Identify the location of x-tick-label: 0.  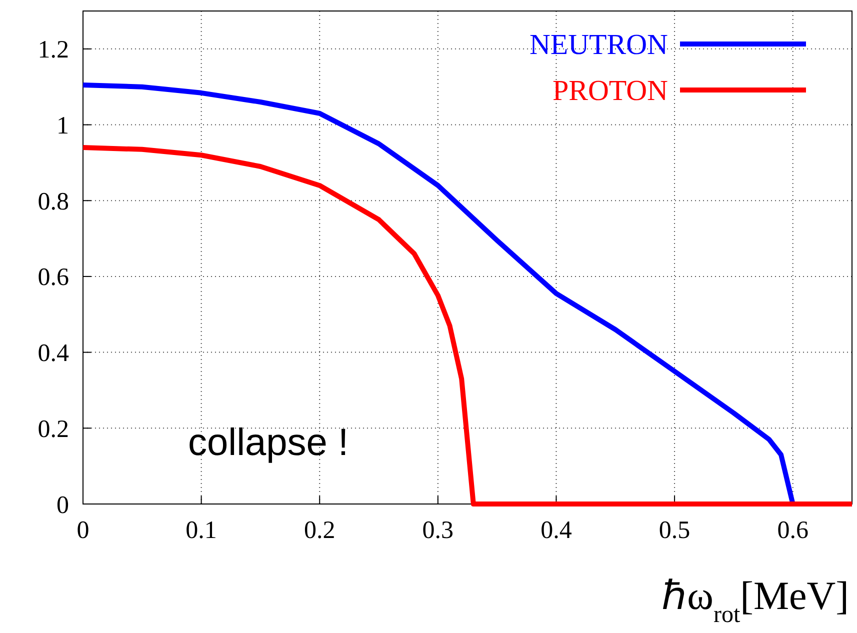
(83, 530).